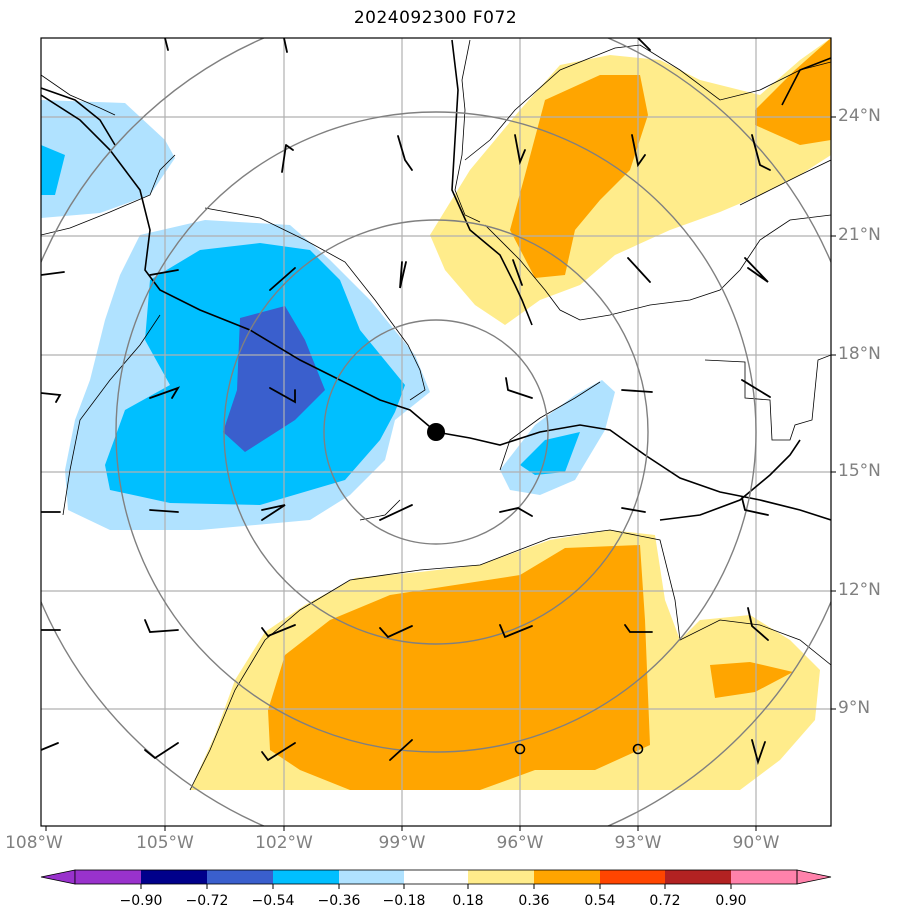 This screenshot has width=901, height=924. What do you see at coordinates (273, 901) in the screenshot?
I see `colorbar-tick-label: −0.54` at bounding box center [273, 901].